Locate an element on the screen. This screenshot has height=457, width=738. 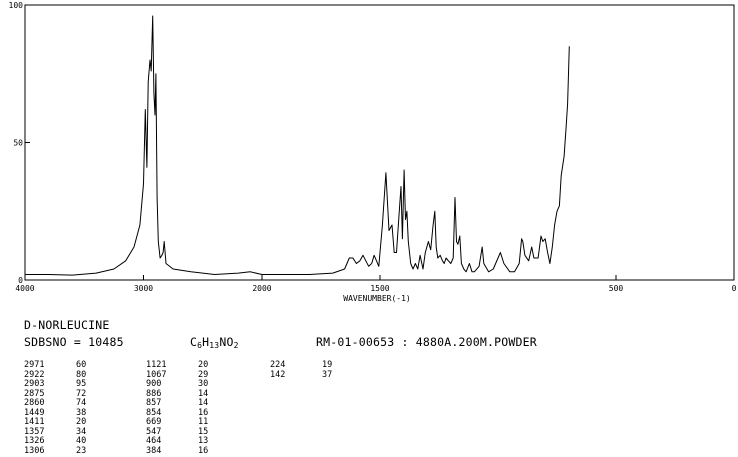
peak-wavenumber: 142 is located at coordinates (278, 374).